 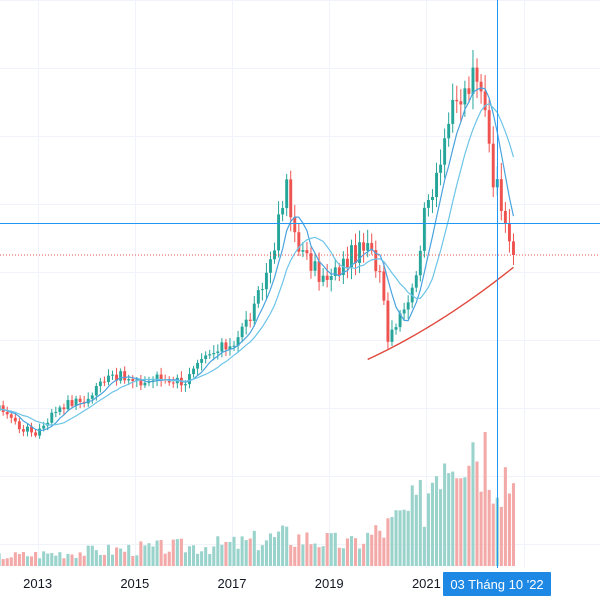 I want to click on x-tick-label: 2021, so click(x=426, y=583).